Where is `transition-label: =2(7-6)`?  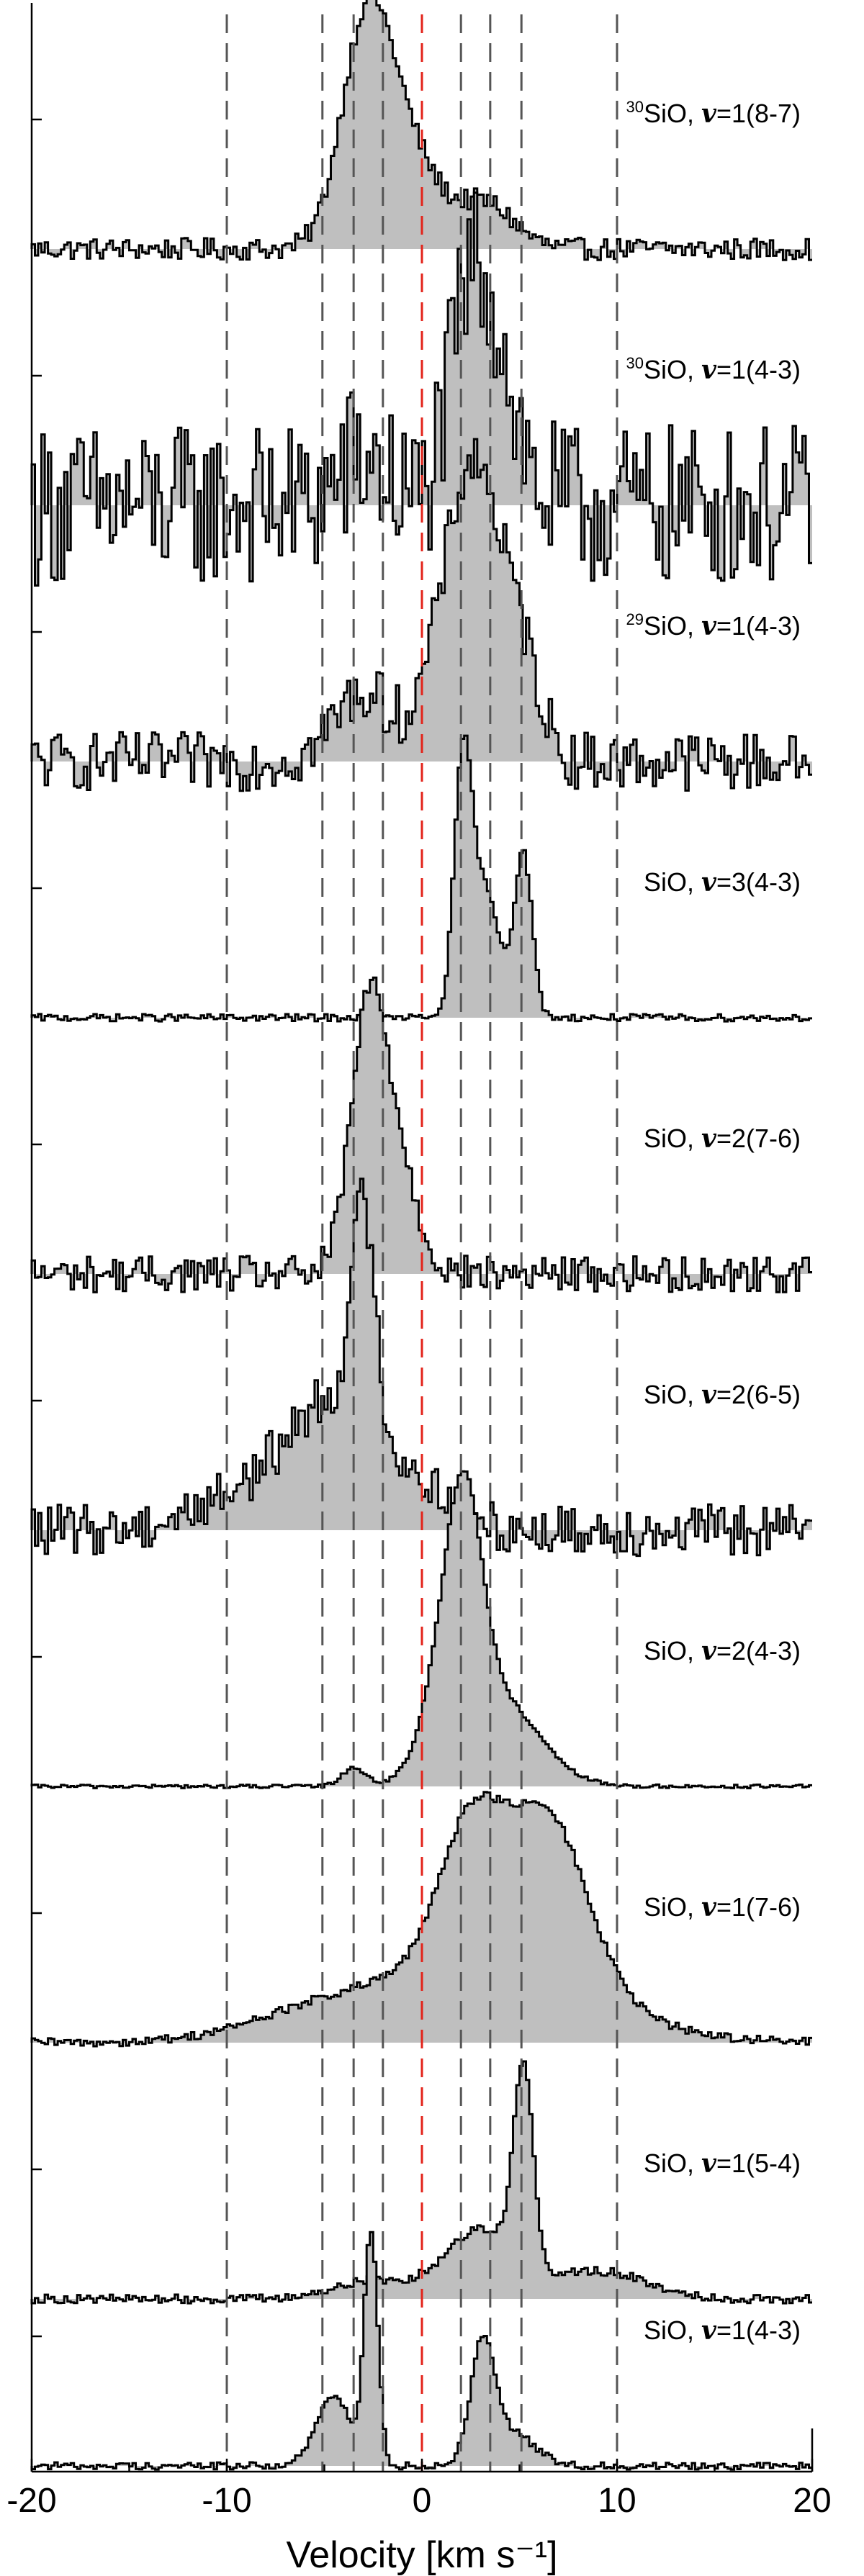
transition-label: =2(7-6) is located at coordinates (758, 1138).